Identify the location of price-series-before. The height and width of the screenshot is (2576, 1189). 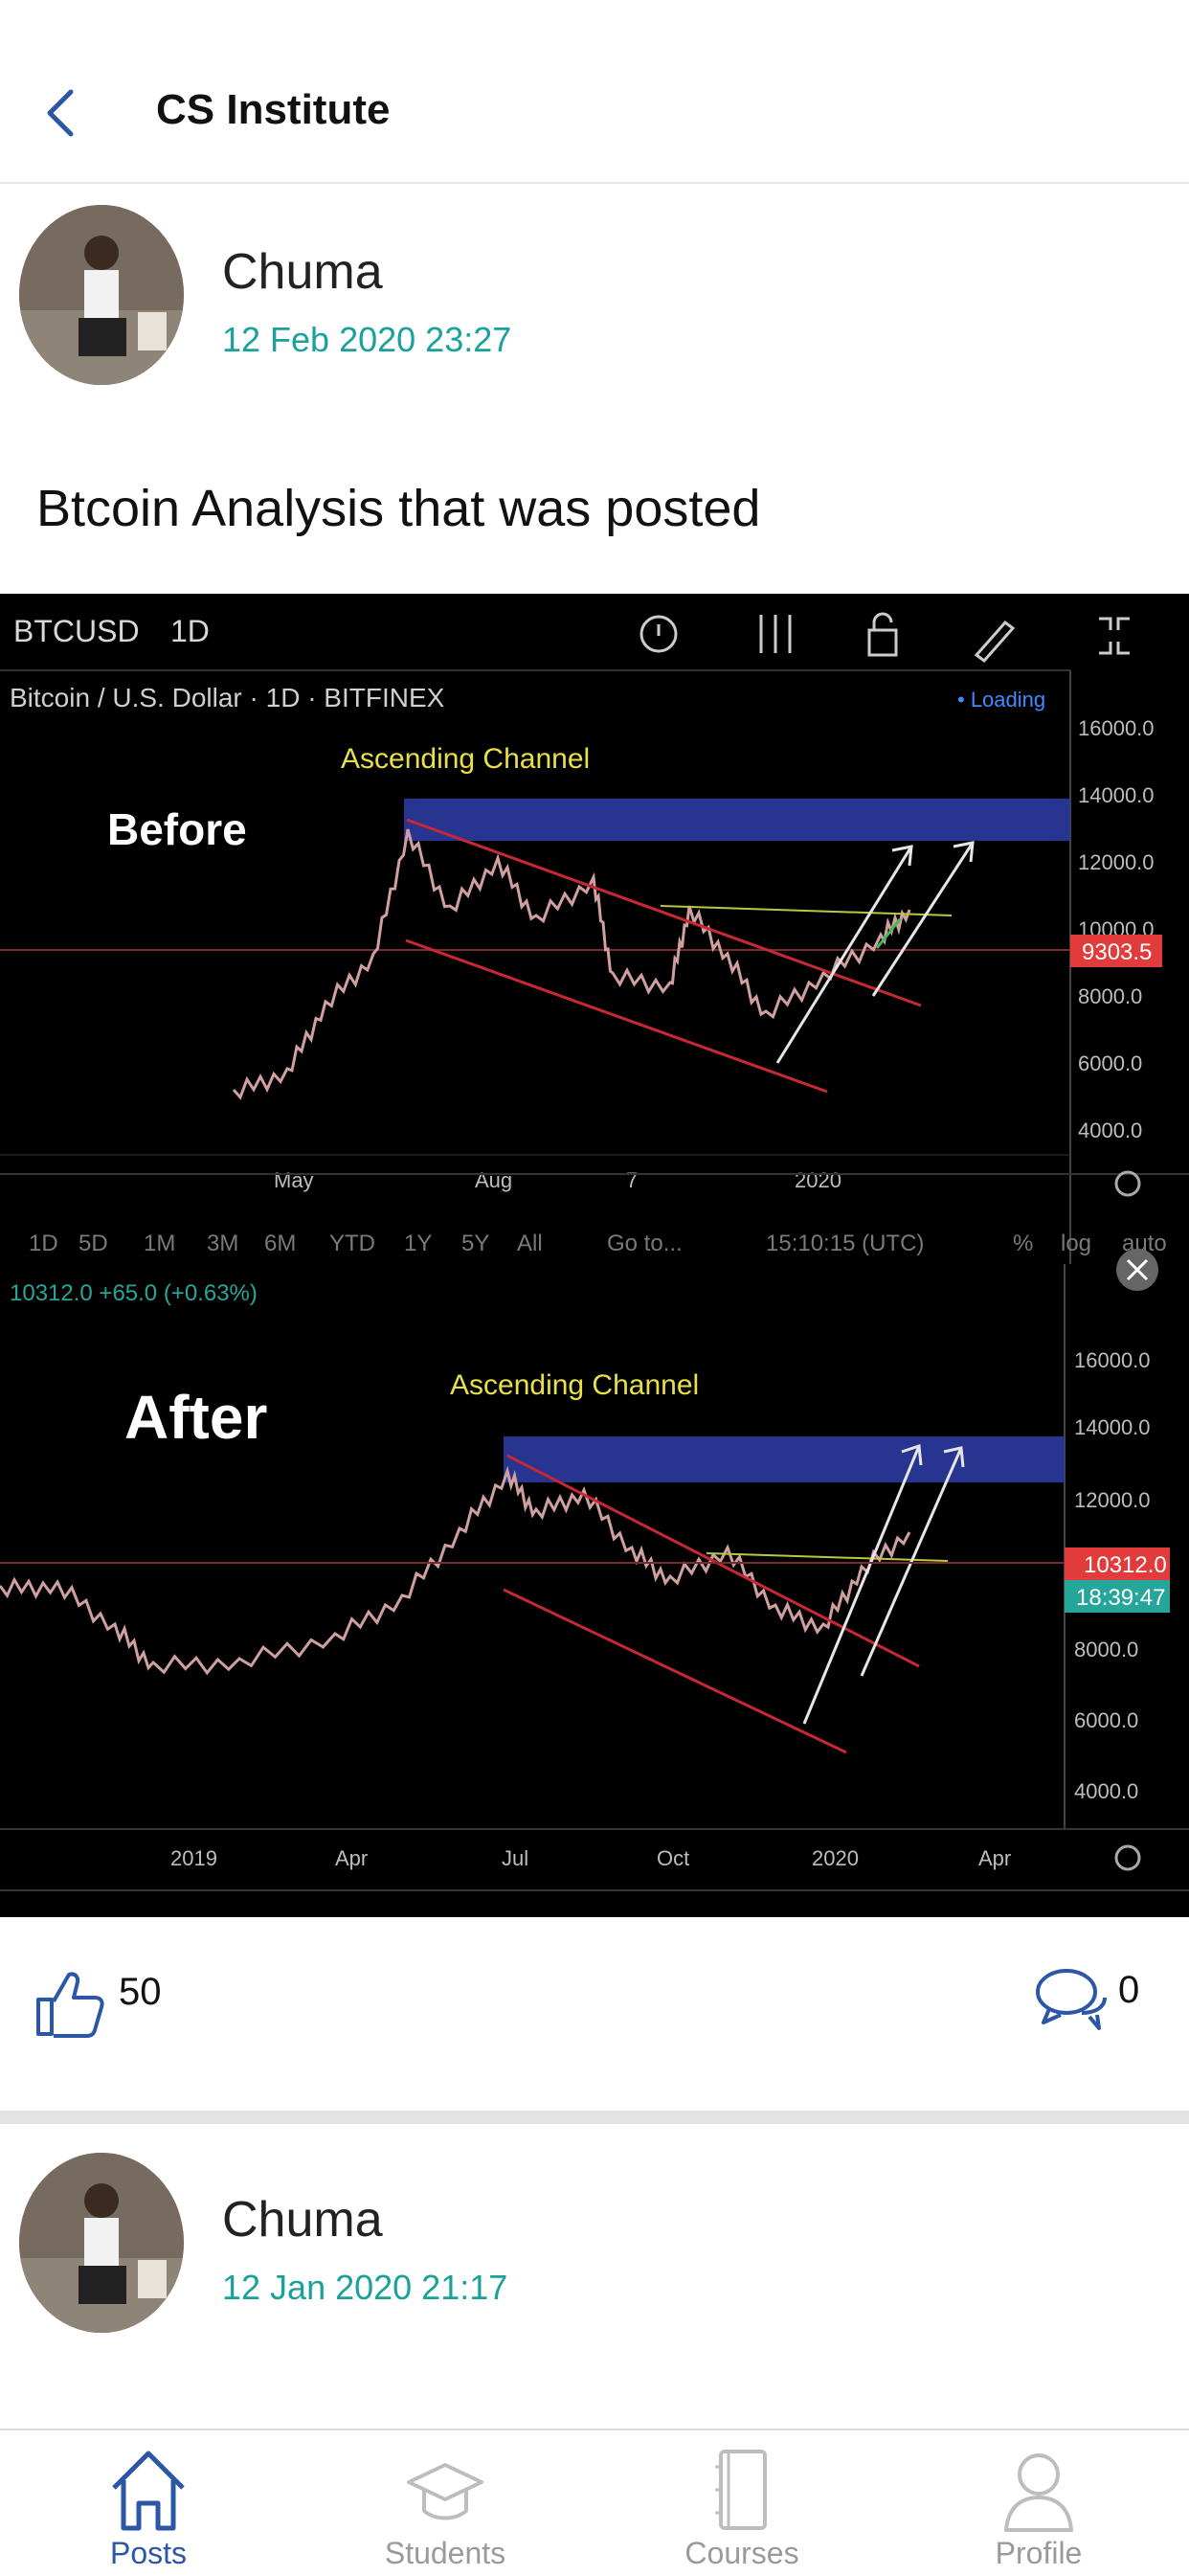
(571, 964).